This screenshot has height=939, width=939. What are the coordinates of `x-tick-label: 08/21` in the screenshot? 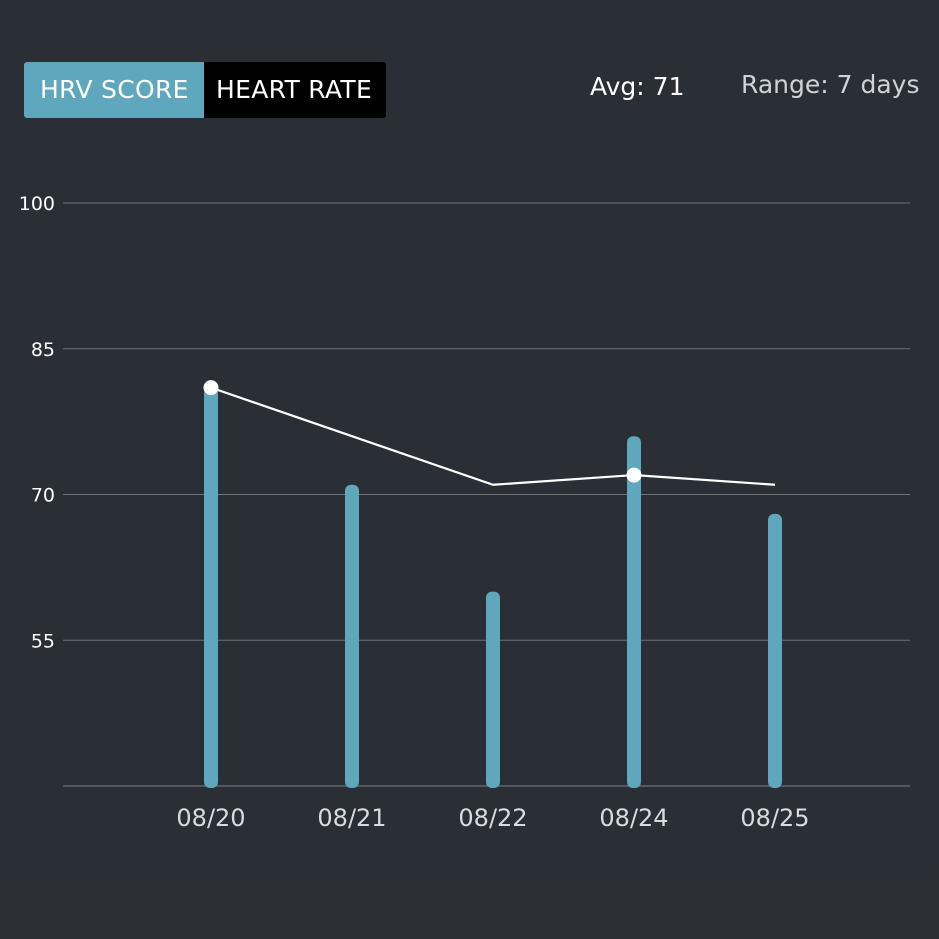 It's located at (351, 818).